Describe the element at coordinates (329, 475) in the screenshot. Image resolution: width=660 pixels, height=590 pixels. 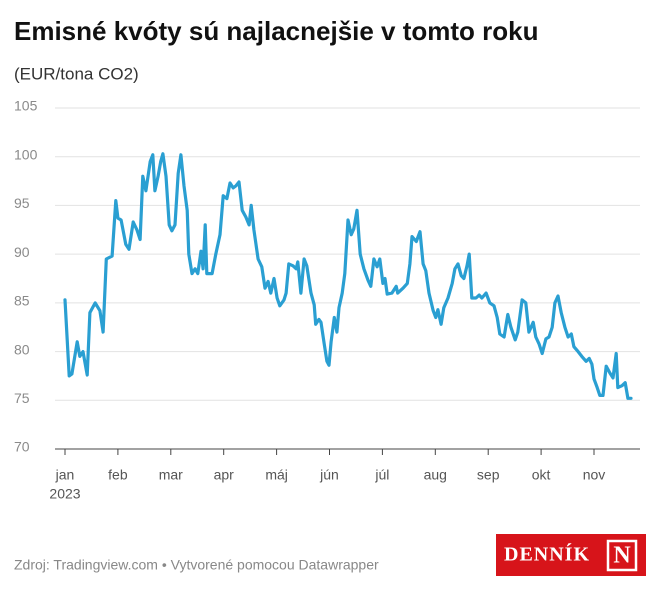
I see `x-tick-label: jún` at that location.